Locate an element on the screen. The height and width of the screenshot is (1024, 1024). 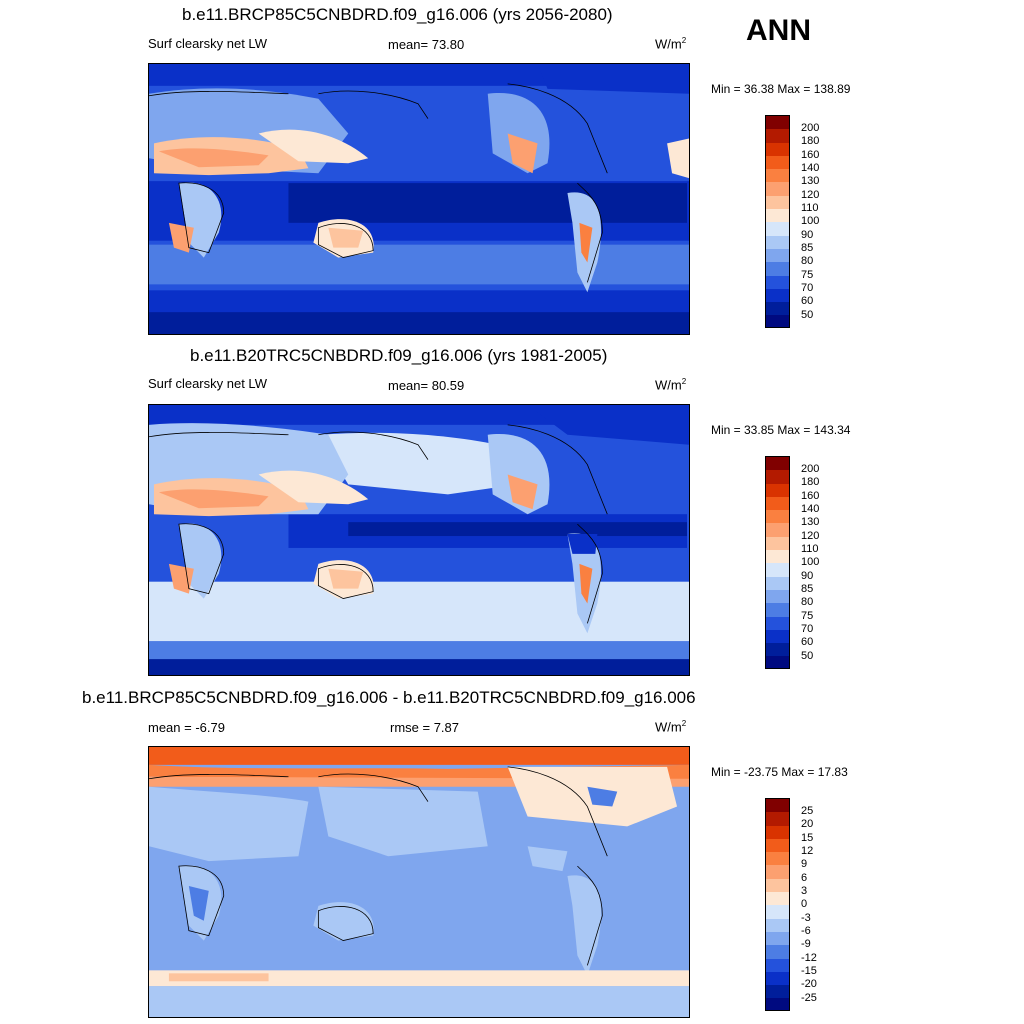
panel-1-map is located at coordinates (419, 199).